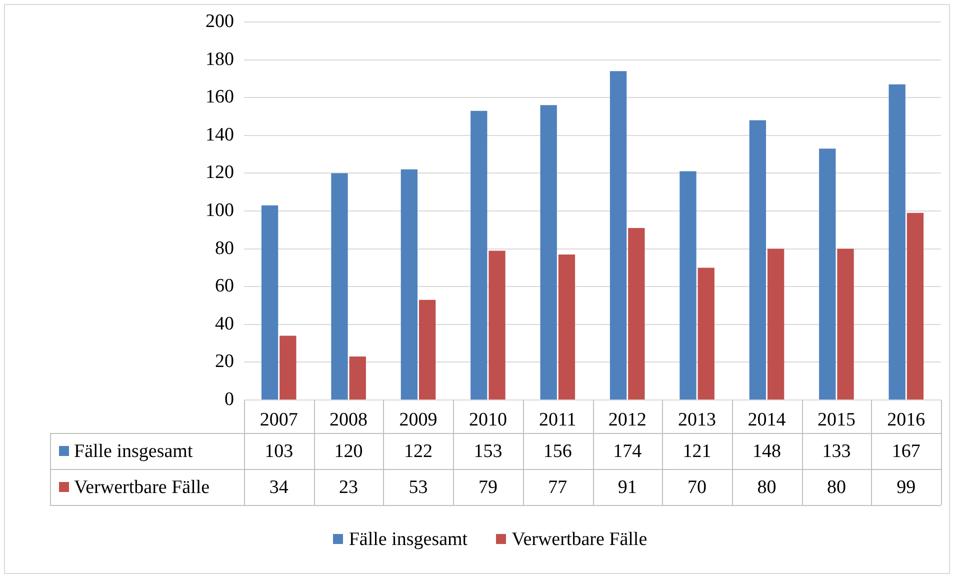 The image size is (955, 578). I want to click on data-label: 153, so click(488, 451).